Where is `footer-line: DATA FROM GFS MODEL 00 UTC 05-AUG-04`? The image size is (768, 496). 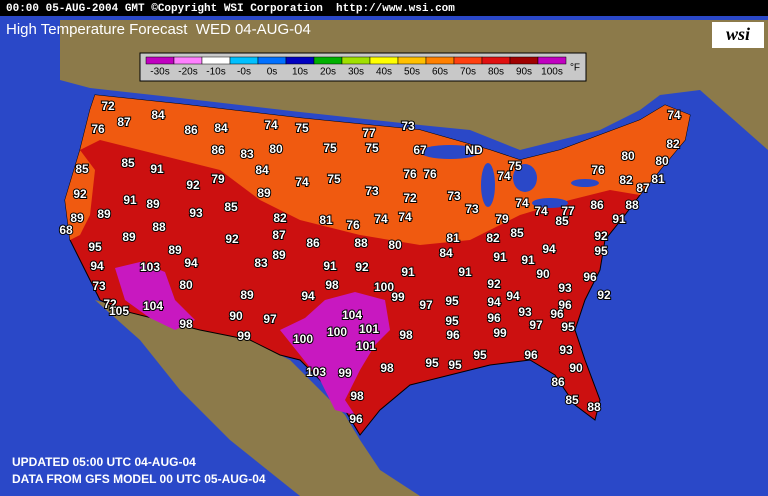 footer-line: DATA FROM GFS MODEL 00 UTC 05-AUG-04 is located at coordinates (139, 479).